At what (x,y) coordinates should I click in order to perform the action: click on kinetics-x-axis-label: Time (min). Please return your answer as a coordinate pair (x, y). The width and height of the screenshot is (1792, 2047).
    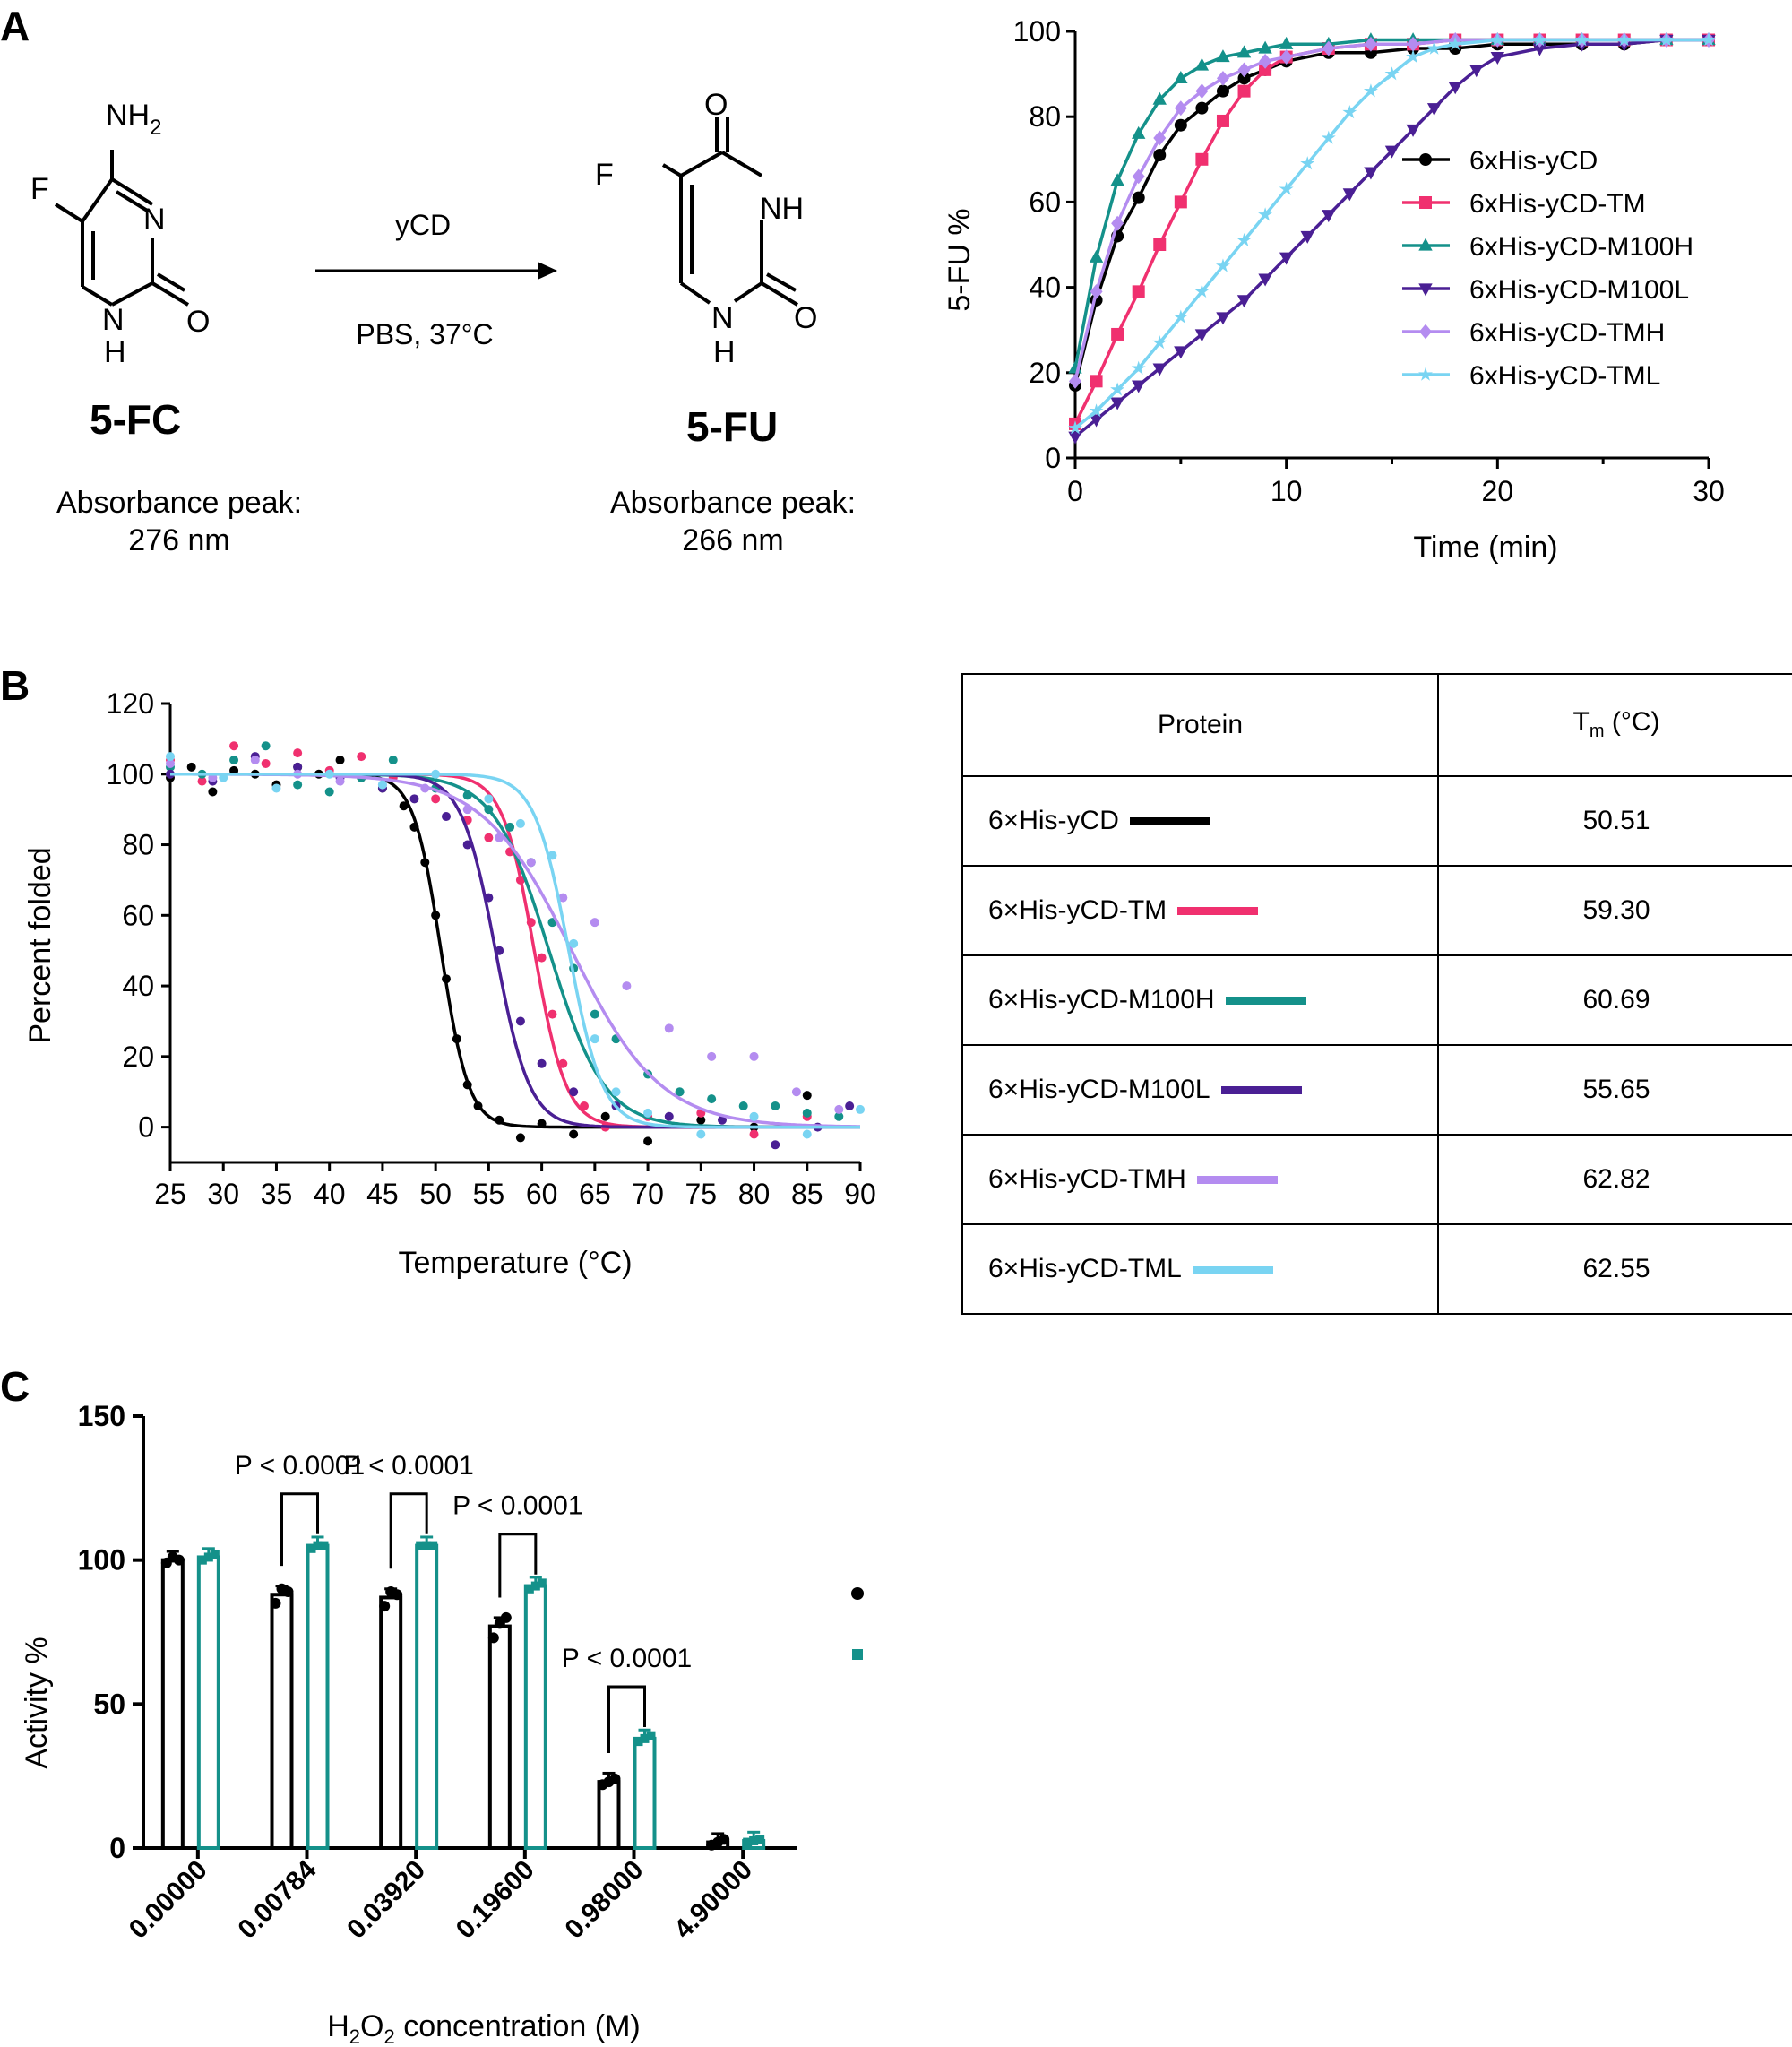
    Looking at the image, I should click on (1485, 548).